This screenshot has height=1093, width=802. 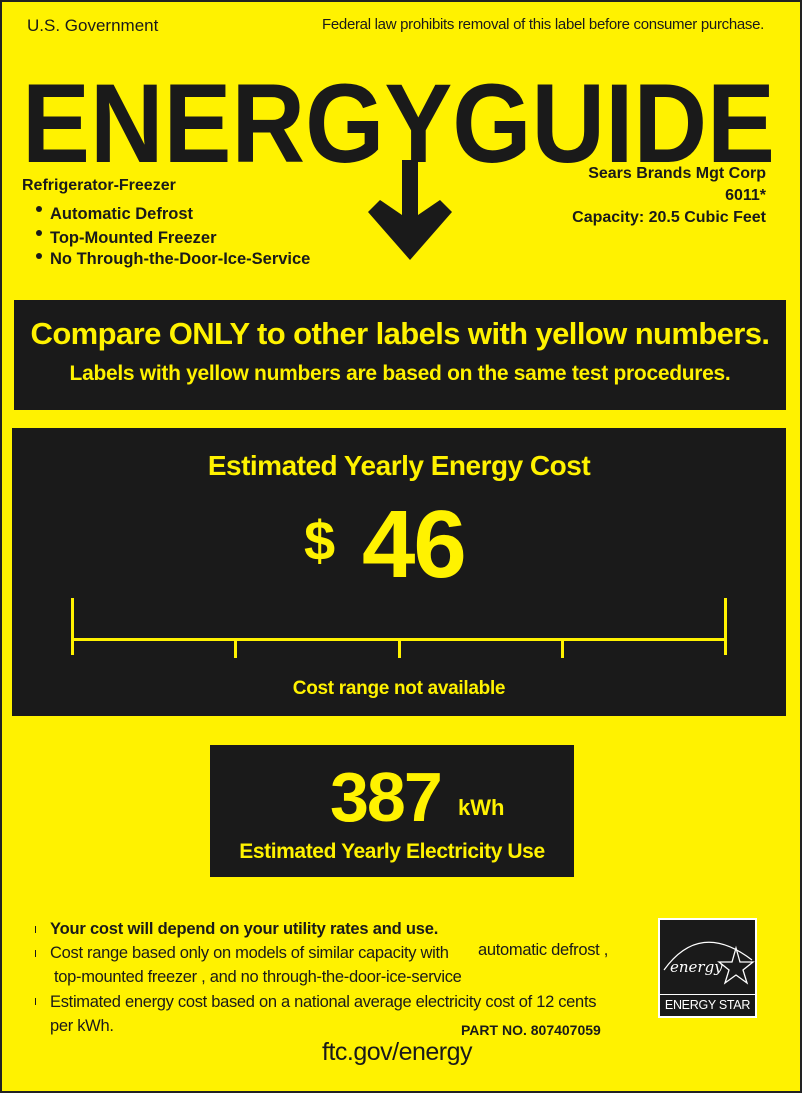 I want to click on part-number: PART NO. 807407059, so click(x=531, y=1030).